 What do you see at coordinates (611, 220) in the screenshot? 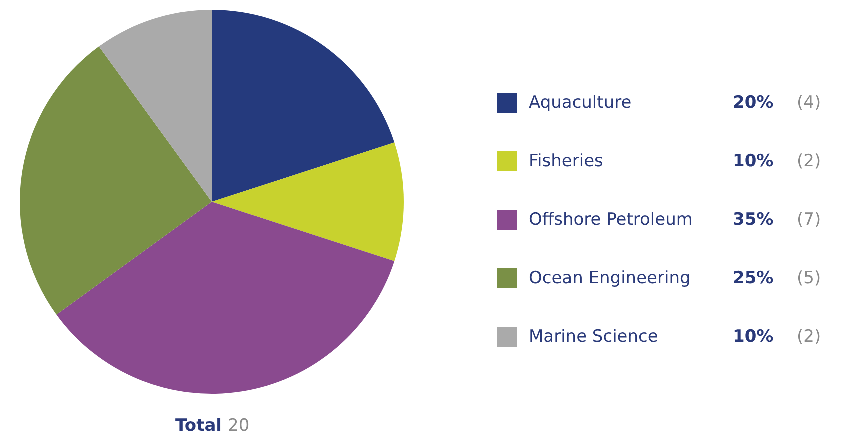
I see `legend-label: Offshore Petroleum` at bounding box center [611, 220].